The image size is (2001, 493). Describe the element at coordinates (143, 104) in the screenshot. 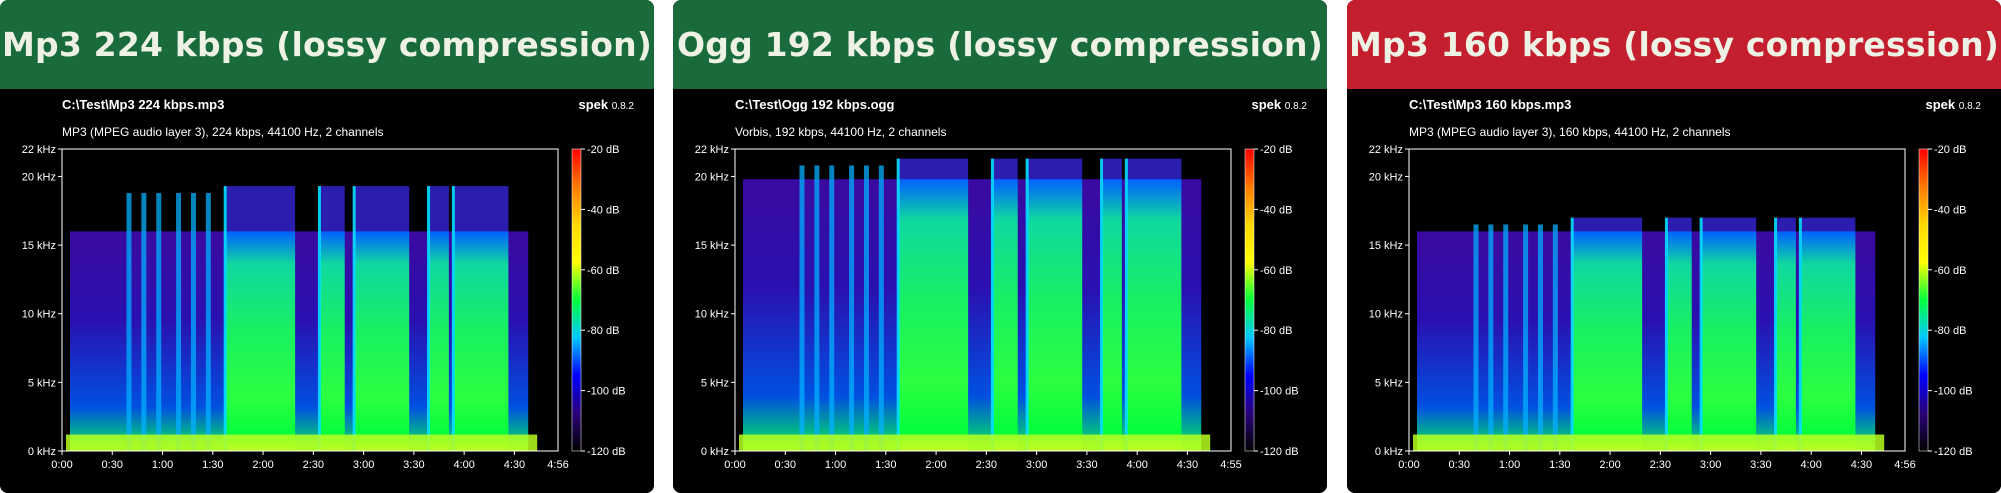

I see `file-path: C:\Test\Mp3 224 kbps.mp3` at that location.